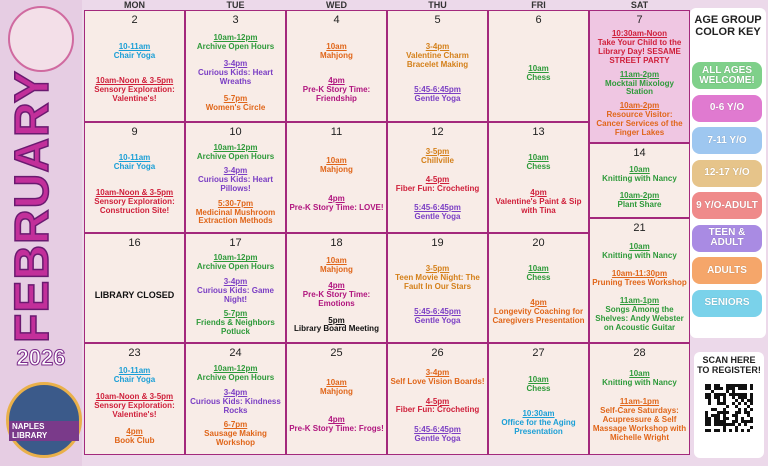 This screenshot has height=466, width=768. I want to click on event-title: Friends & Neighbors Potluck, so click(235, 326).